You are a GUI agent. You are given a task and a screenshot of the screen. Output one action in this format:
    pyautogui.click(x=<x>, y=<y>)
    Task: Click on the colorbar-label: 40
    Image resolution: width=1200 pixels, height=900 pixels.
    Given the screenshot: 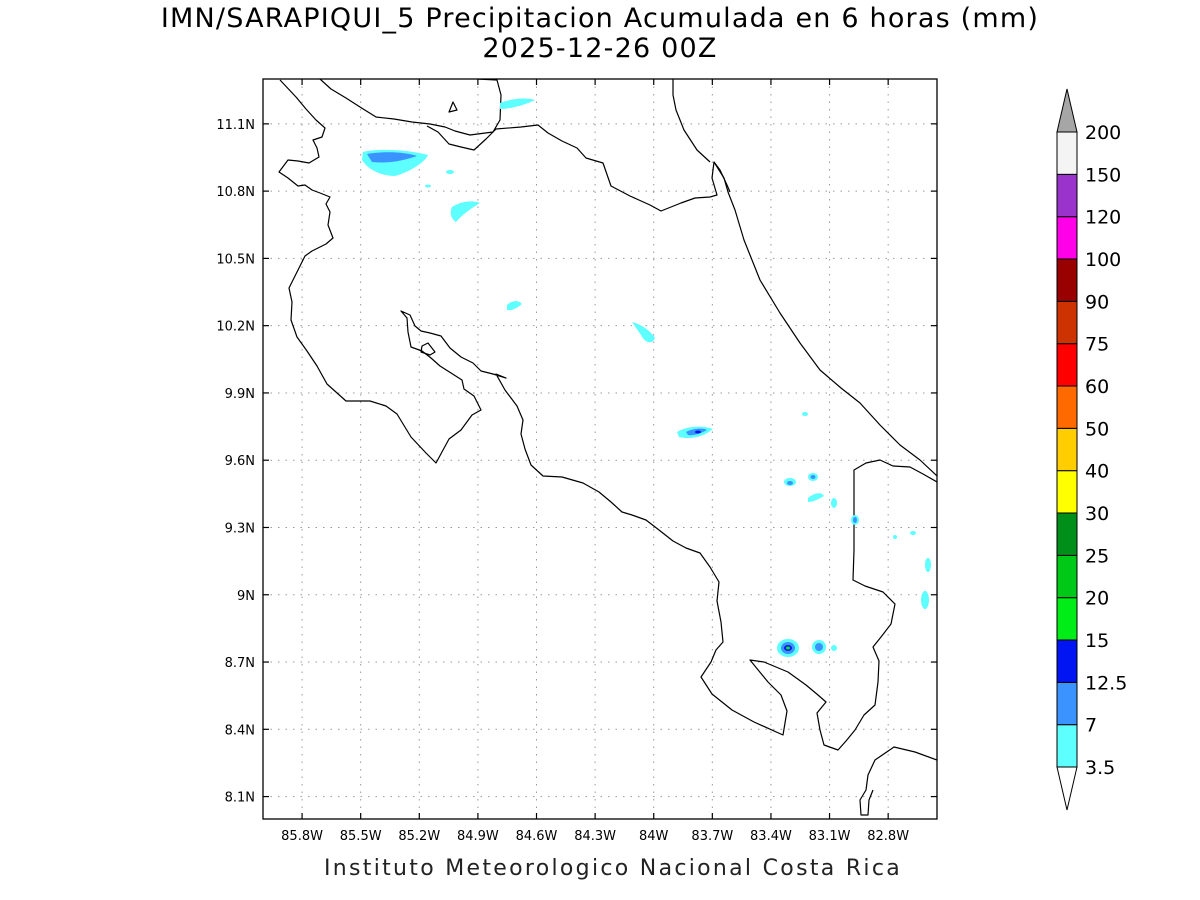 What is the action you would take?
    pyautogui.click(x=1097, y=472)
    